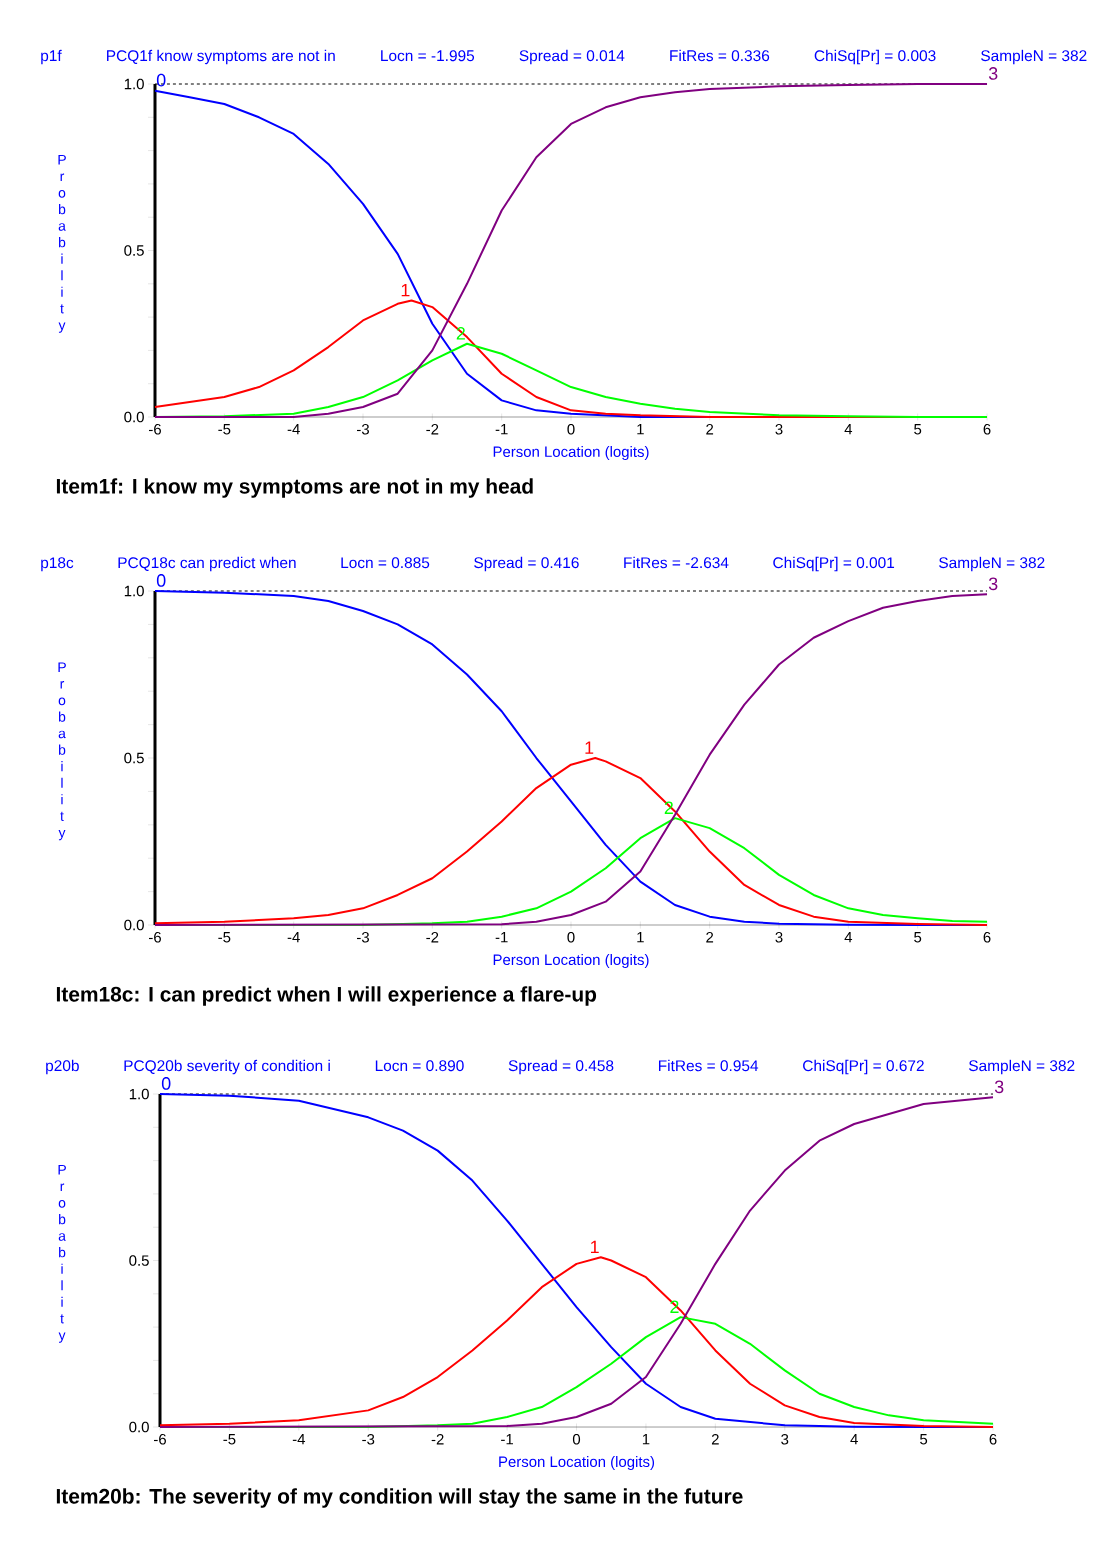 This screenshot has height=1550, width=1111. What do you see at coordinates (863, 1067) in the screenshot?
I see `text: ChiSq[Pr] = 0.672` at bounding box center [863, 1067].